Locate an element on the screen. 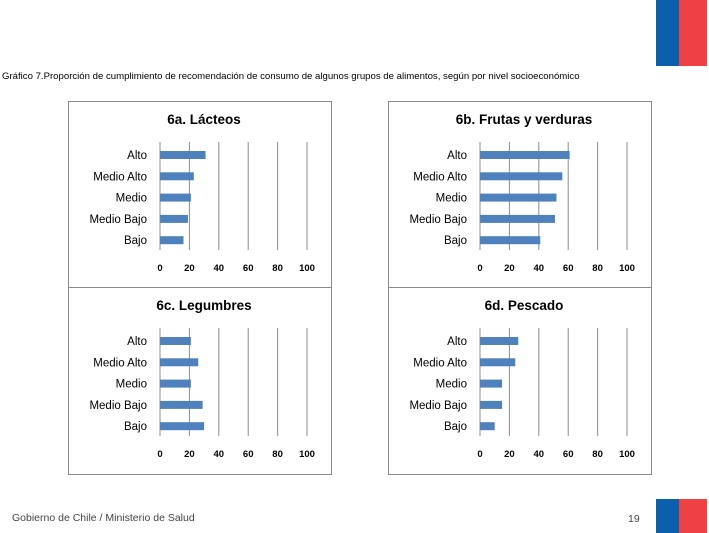 This screenshot has width=709, height=533. chile-flag-stripe-top is located at coordinates (681, 33).